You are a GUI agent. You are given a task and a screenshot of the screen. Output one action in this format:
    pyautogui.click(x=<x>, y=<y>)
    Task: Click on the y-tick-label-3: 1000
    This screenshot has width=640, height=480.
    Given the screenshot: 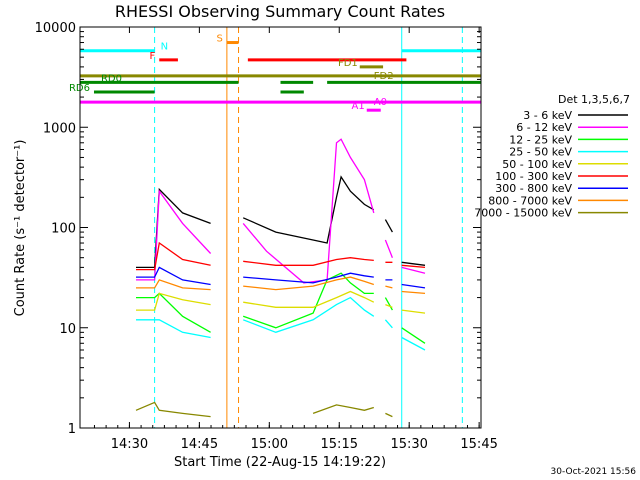 What is the action you would take?
    pyautogui.click(x=59, y=128)
    